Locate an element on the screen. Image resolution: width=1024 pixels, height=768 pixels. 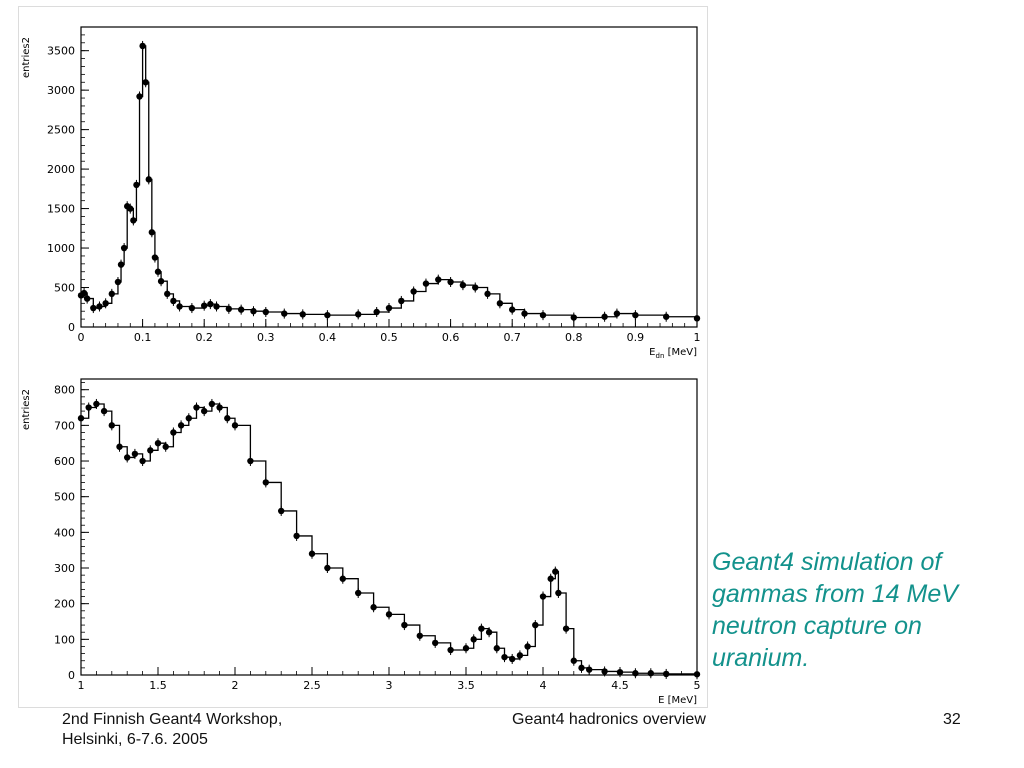
x-tick-label: 0.9 is located at coordinates (636, 337).